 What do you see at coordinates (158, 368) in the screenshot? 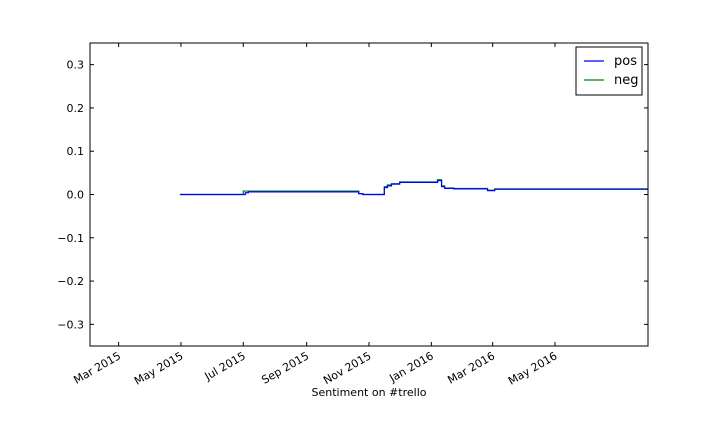
I see `x-tick-label: May 2015` at bounding box center [158, 368].